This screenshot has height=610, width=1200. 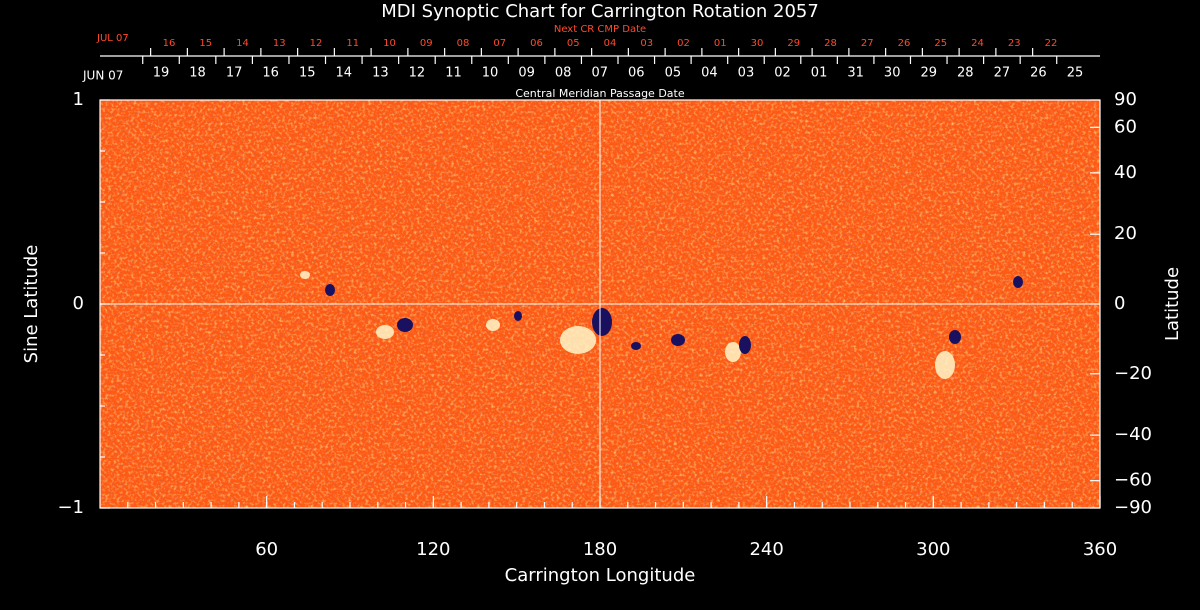 What do you see at coordinates (78, 303) in the screenshot?
I see `y-tick-label: 0` at bounding box center [78, 303].